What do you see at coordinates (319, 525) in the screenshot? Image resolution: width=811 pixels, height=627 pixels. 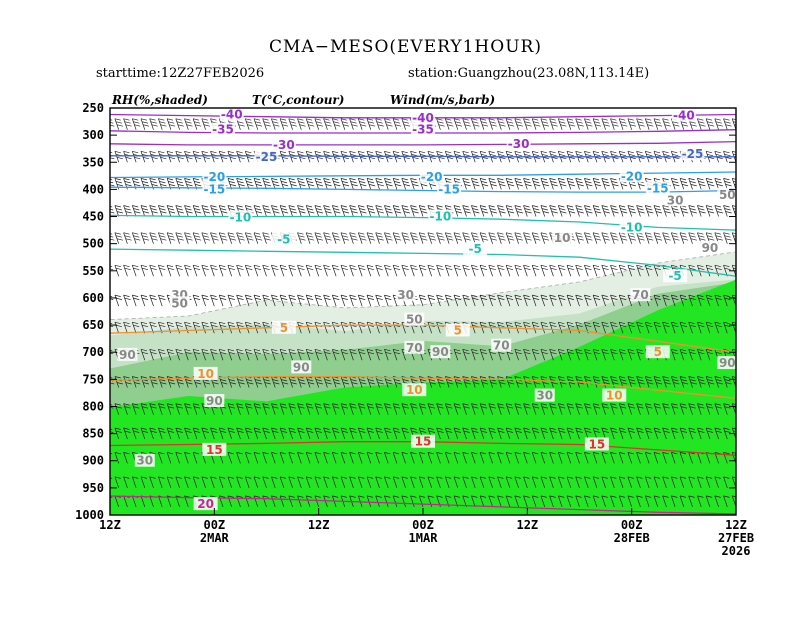 I see `time-tick-label: 12Z` at bounding box center [319, 525].